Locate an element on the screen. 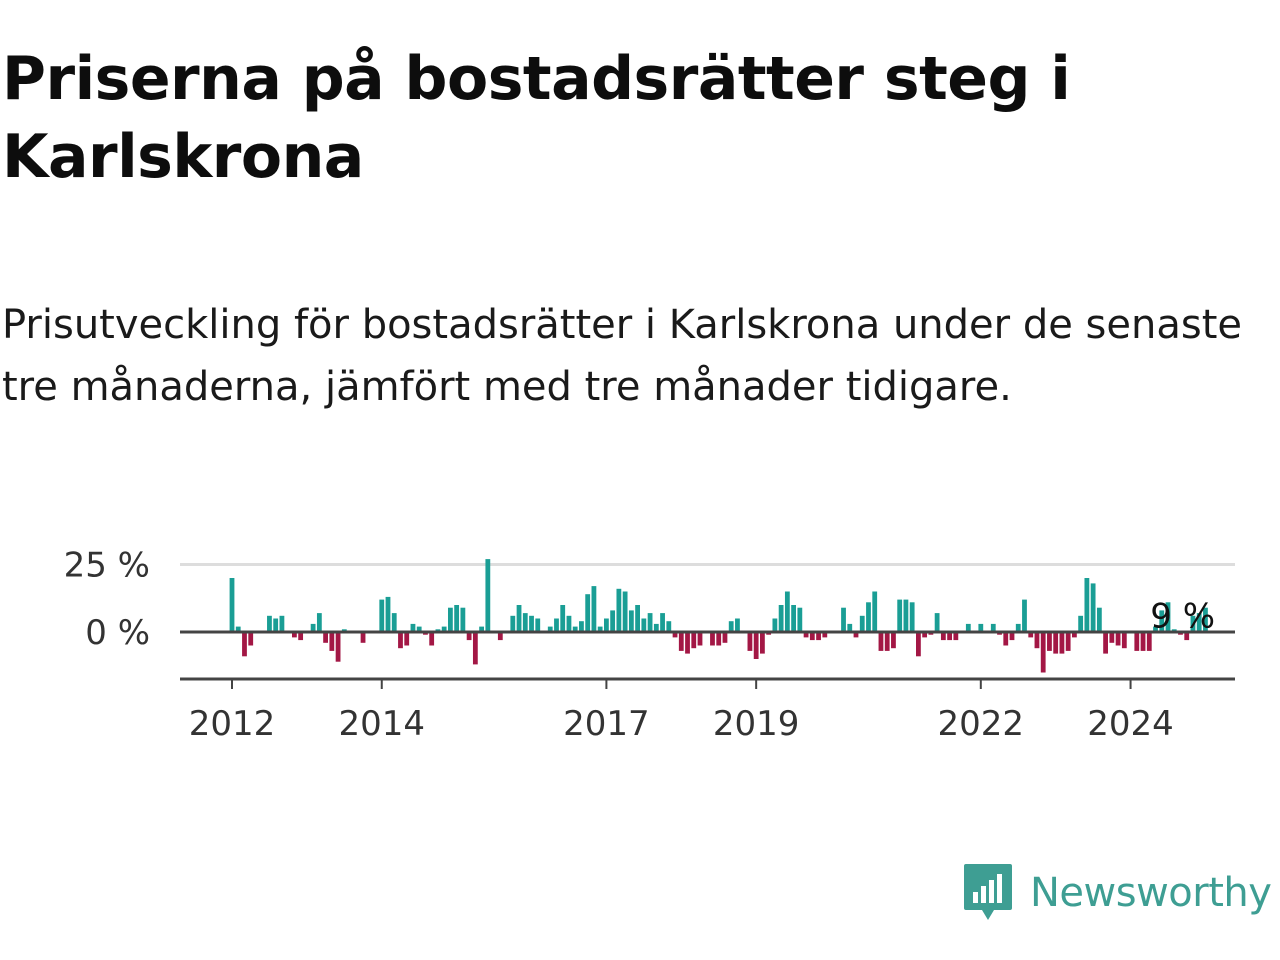 The height and width of the screenshot is (960, 1280). y-tick-label: 0 % is located at coordinates (117, 633).